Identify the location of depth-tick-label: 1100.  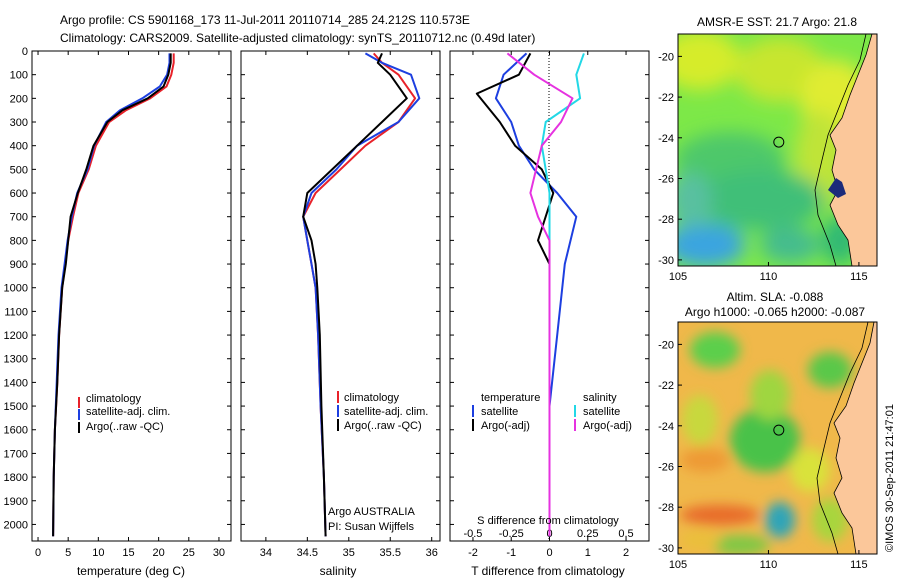
(16, 312).